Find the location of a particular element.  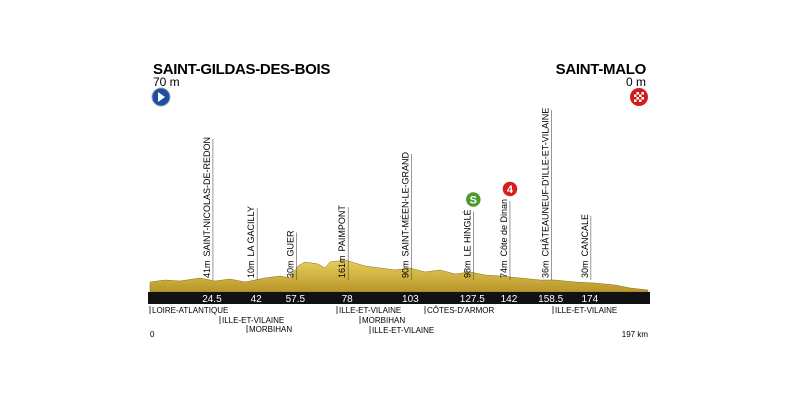

waypoint-name: LE HINGLÉ is located at coordinates (467, 232).